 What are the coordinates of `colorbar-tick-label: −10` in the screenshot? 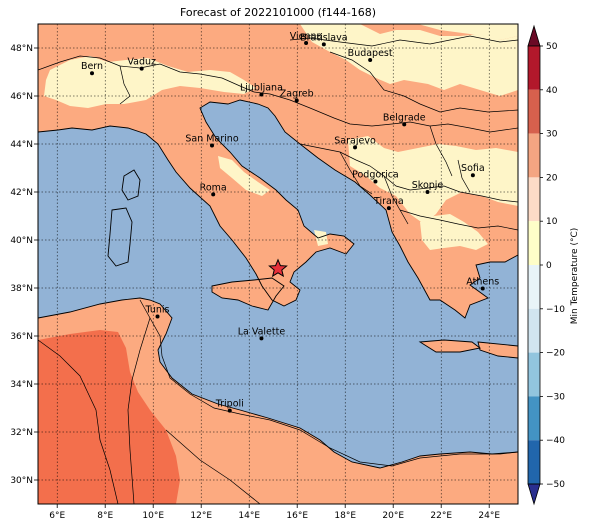 It's located at (555, 310).